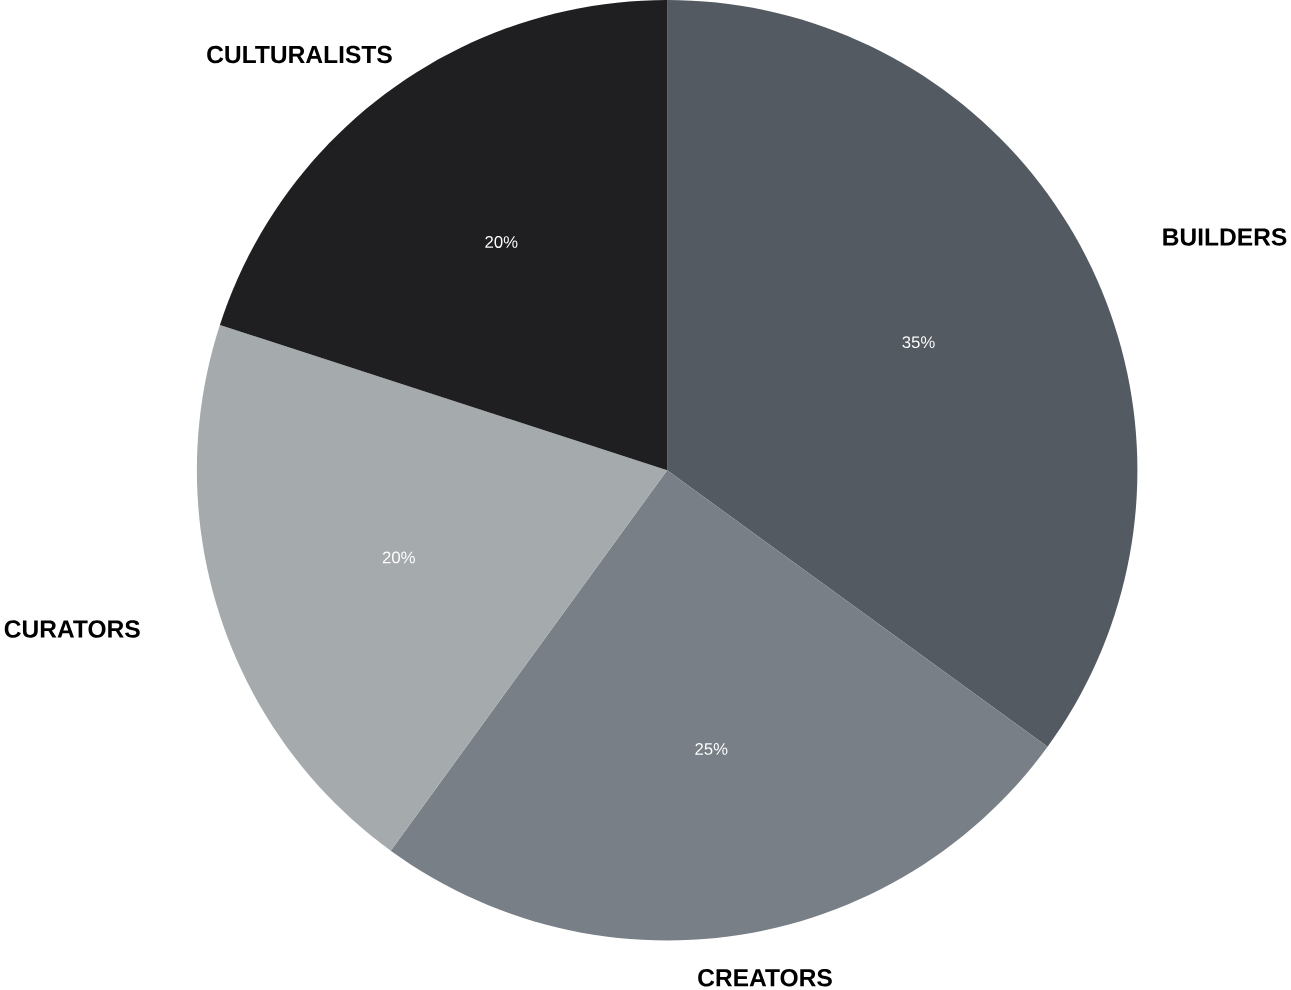 This screenshot has height=990, width=1291. What do you see at coordinates (765, 977) in the screenshot?
I see `slice-label: CREATORS` at bounding box center [765, 977].